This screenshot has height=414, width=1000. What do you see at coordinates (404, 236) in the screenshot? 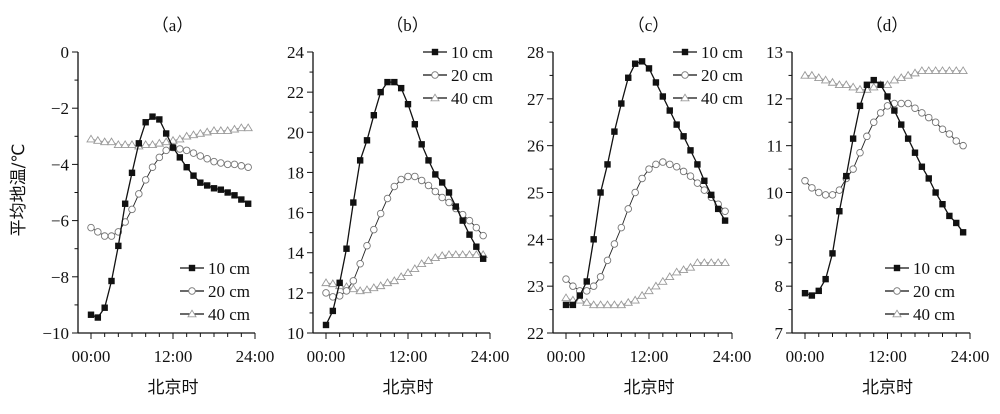
I see `series-20cm` at bounding box center [404, 236].